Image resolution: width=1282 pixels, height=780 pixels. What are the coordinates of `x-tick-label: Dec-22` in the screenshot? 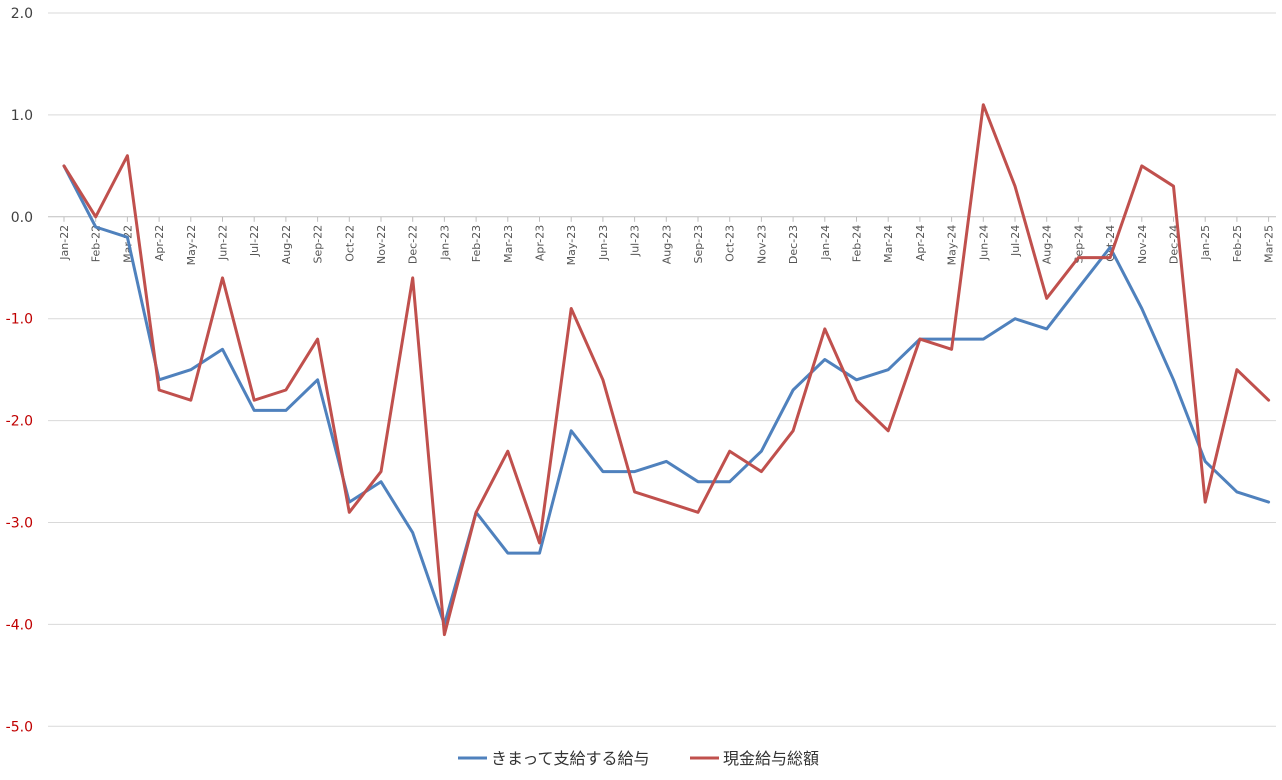 It's located at (413, 244).